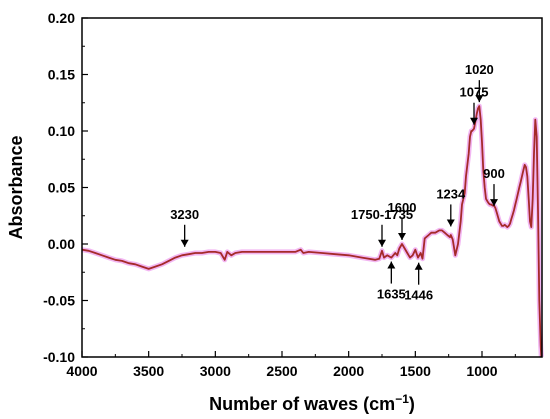  I want to click on y-tick-label: 0.15, so click(61, 75).